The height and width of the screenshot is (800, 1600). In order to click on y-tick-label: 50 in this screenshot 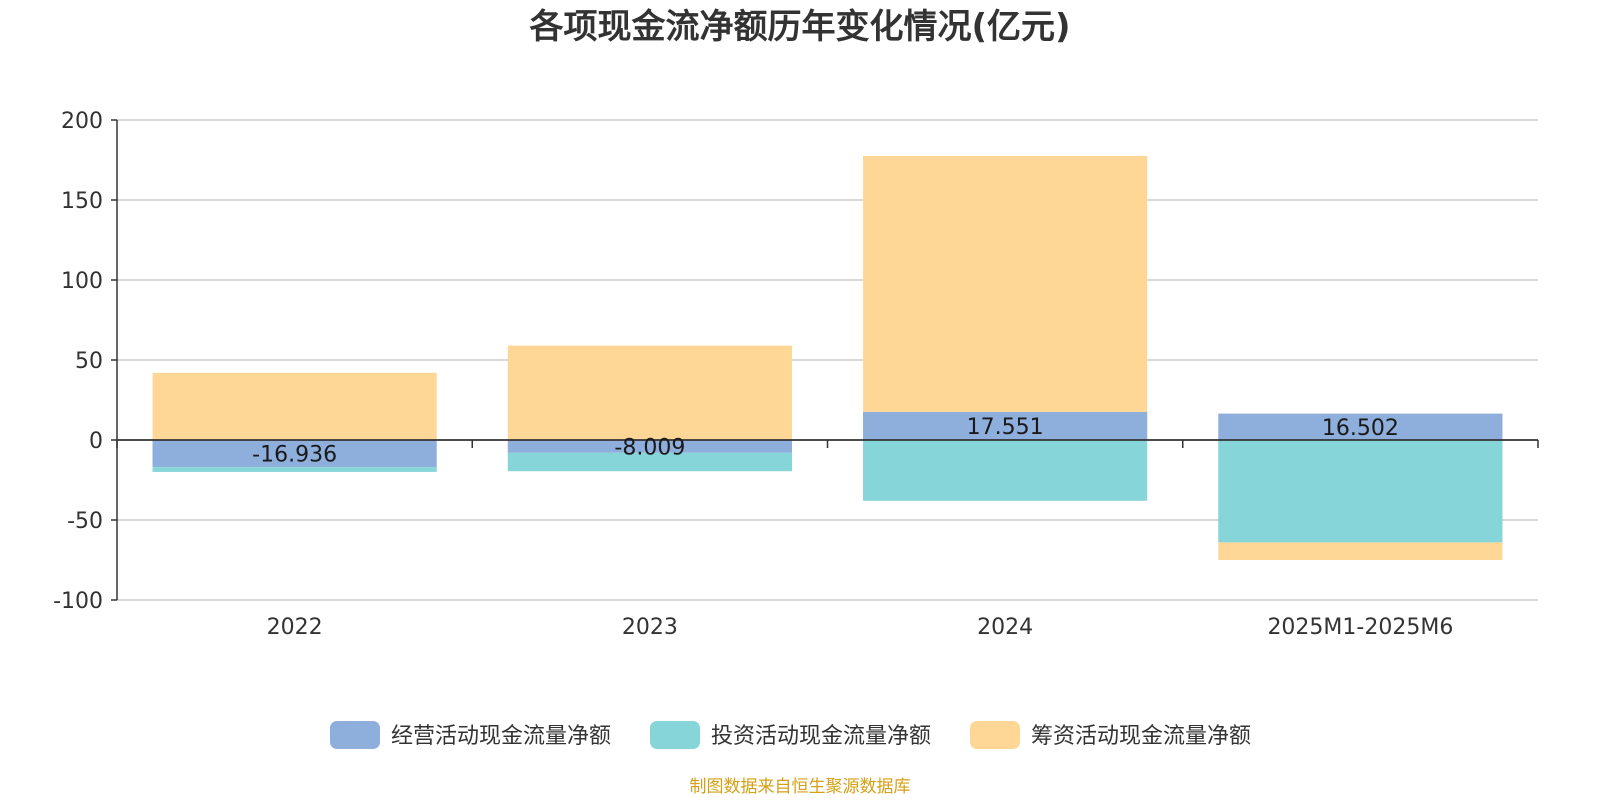, I will do `click(89, 361)`.